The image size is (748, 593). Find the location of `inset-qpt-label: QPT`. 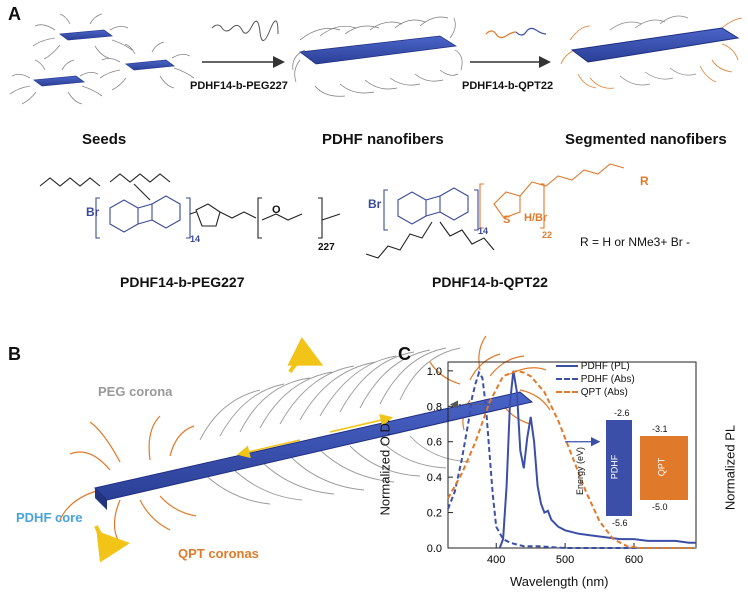

inset-qpt-label: QPT is located at coordinates (661, 467).